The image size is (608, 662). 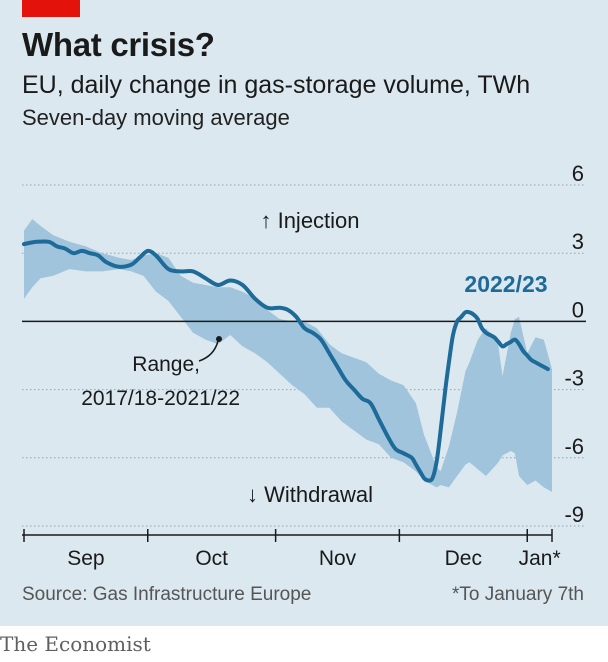 I want to click on y-axis-ticks: 6 3 0 -3 -6 -9, so click(x=574, y=344).